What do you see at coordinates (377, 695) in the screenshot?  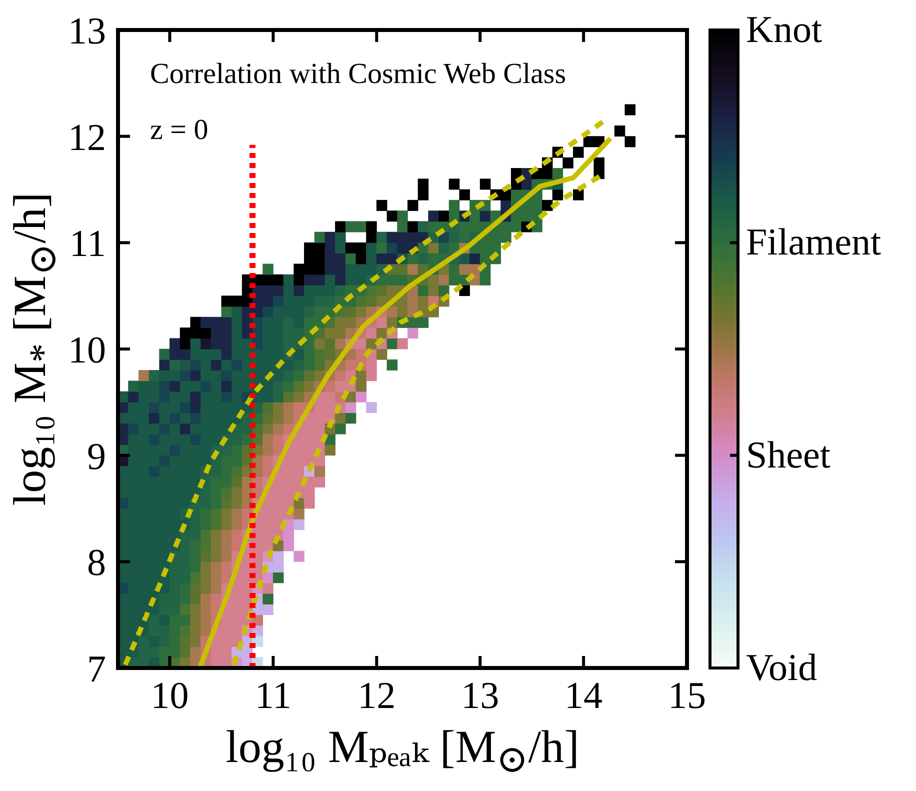 I see `x-tick-label: 12` at bounding box center [377, 695].